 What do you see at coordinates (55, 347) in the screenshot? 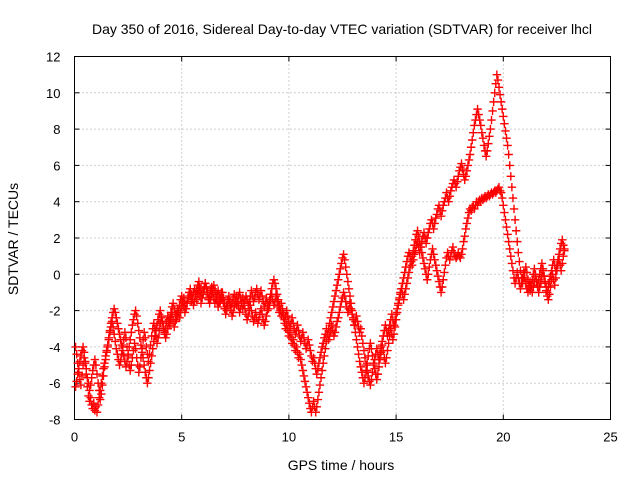
I see `y-tick-label: -4` at bounding box center [55, 347].